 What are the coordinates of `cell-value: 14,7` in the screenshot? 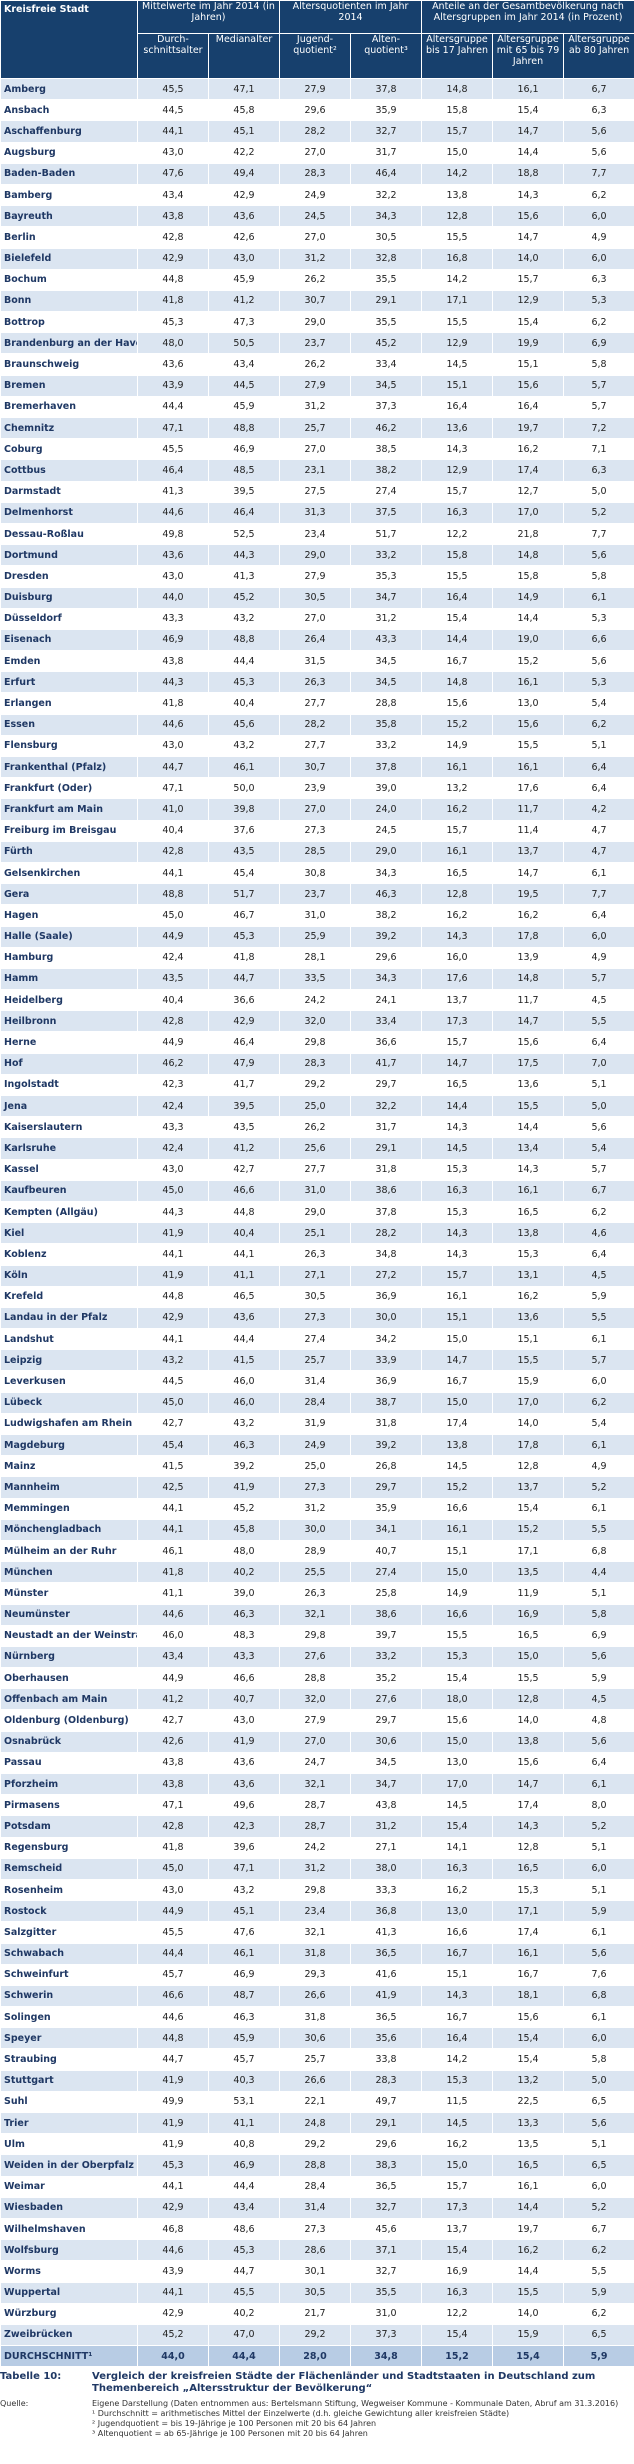 It's located at (528, 1021).